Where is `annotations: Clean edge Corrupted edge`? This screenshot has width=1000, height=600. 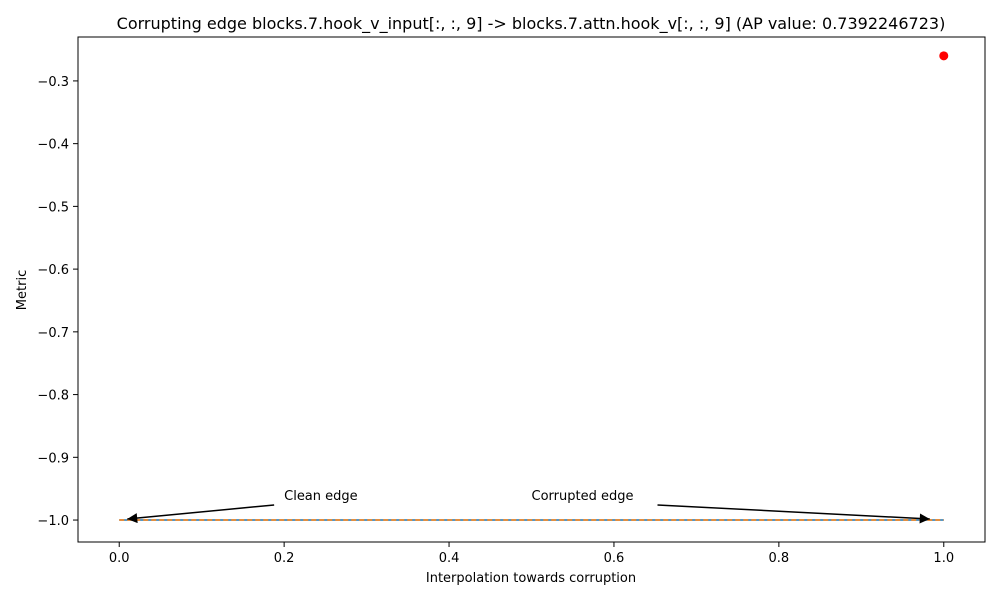
annotations: Clean edge Corrupted edge is located at coordinates (528, 506).